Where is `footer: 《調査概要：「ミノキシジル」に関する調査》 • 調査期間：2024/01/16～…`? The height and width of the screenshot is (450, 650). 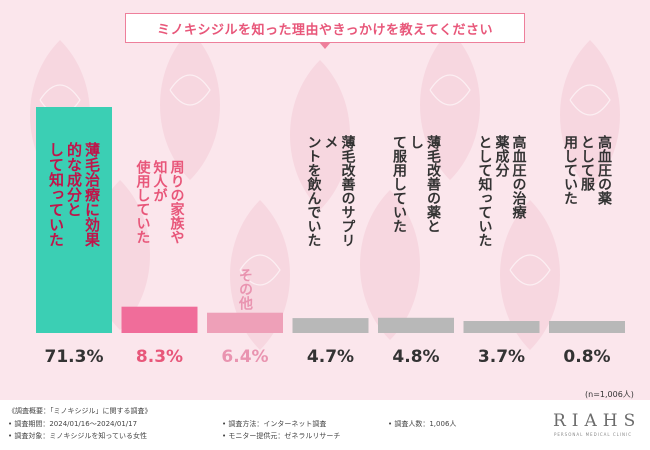
footer: 《調査概要：「ミノキシジル」に関する調査》 • 調査期間：2024/01/16～… is located at coordinates (325, 425).